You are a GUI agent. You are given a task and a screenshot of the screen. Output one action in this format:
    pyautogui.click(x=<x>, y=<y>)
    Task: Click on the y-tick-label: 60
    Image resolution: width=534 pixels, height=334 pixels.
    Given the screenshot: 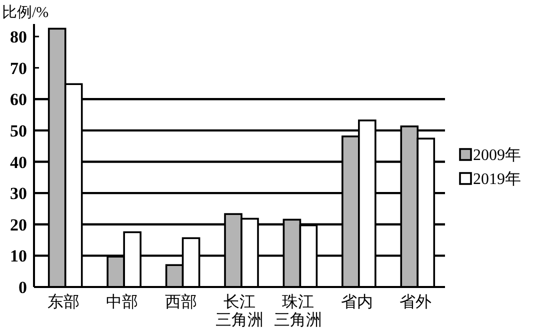 What is the action you would take?
    pyautogui.click(x=18, y=100)
    